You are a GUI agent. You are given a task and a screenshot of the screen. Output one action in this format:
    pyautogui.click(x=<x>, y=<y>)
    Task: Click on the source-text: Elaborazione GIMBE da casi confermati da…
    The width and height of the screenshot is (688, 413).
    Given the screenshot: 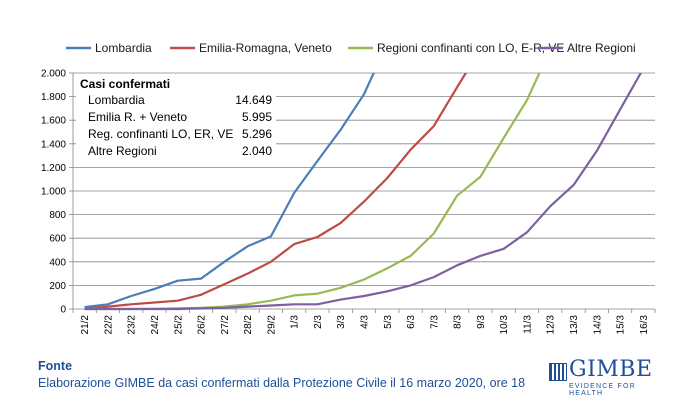 What is the action you would take?
    pyautogui.click(x=282, y=383)
    